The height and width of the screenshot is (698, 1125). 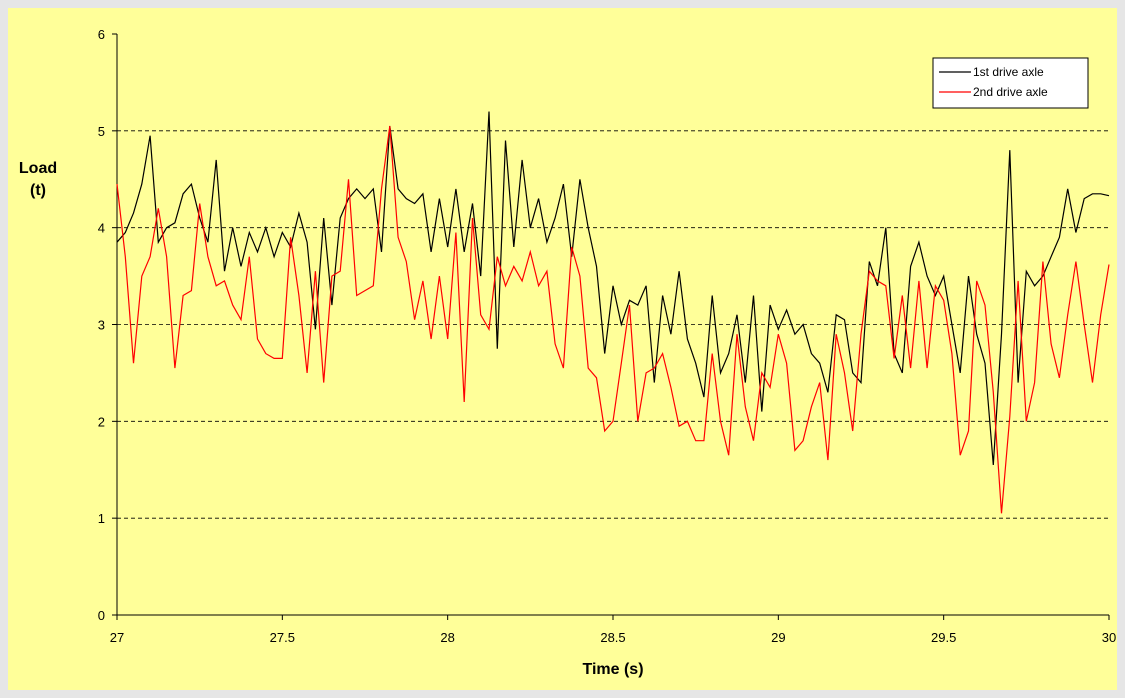 I want to click on x-tick-label: 28.5, so click(x=612, y=637).